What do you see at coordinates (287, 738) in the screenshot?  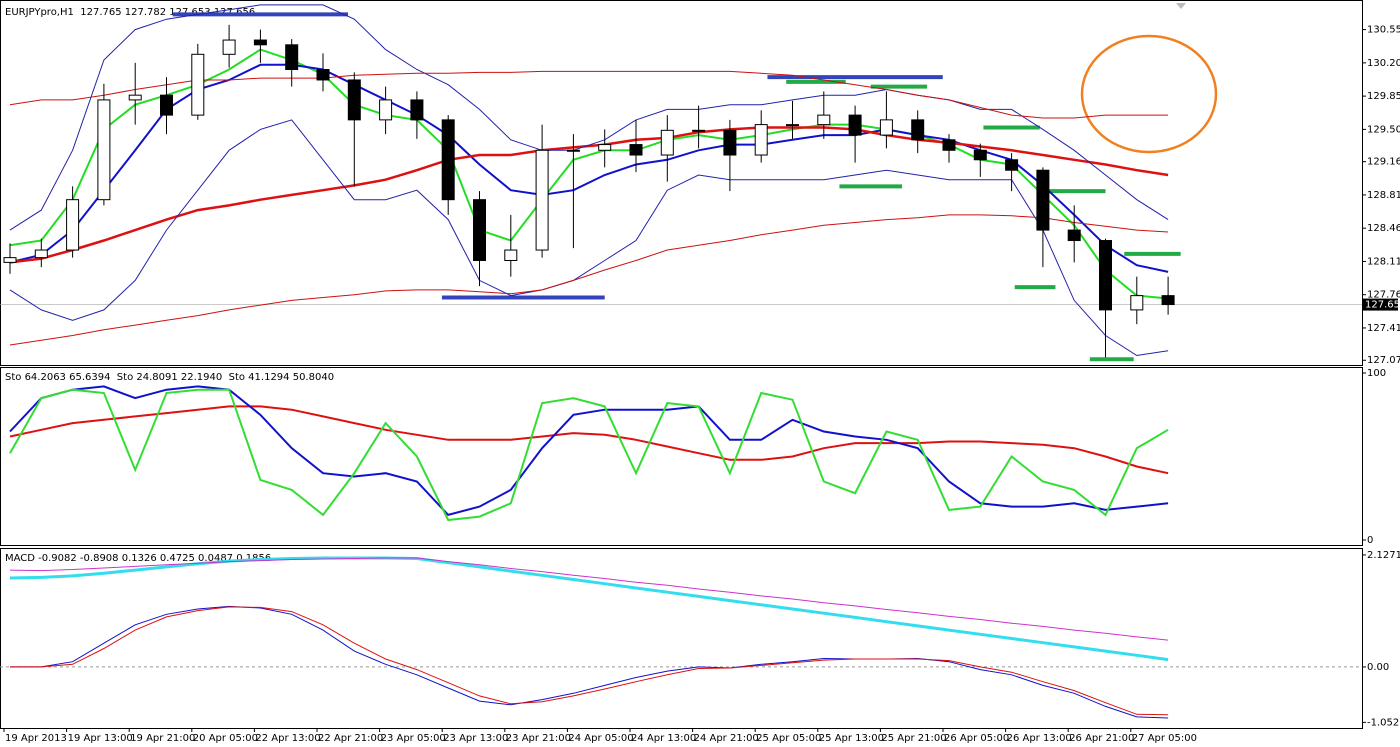 I see `x-tick-label: 22 Apr 13:00` at bounding box center [287, 738].